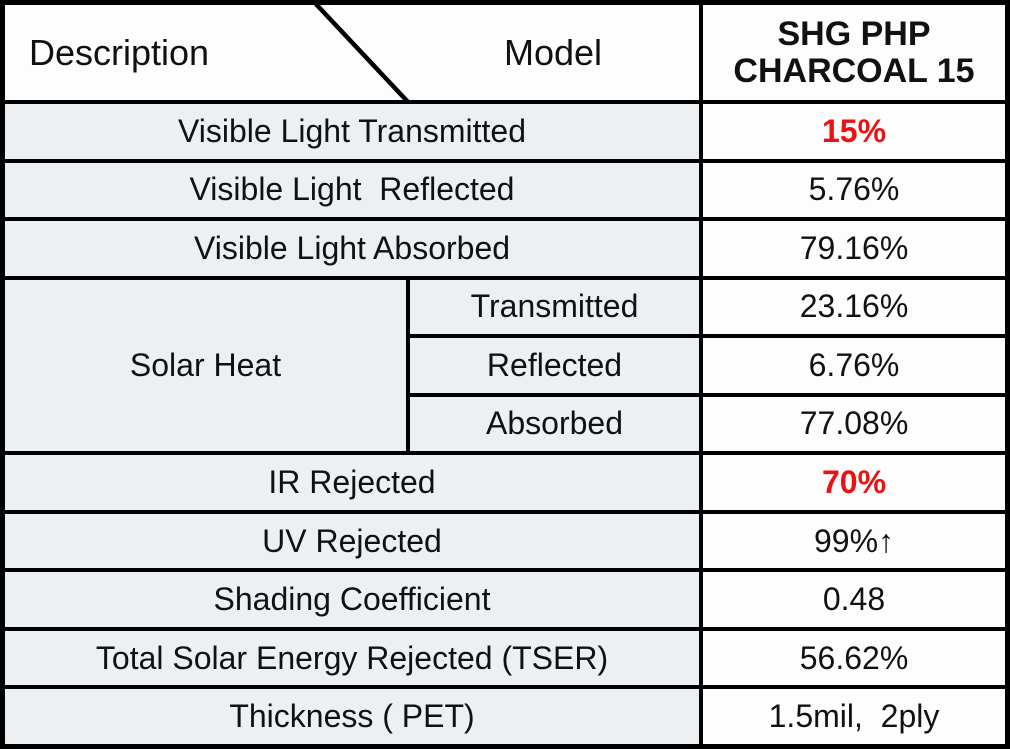 This screenshot has width=1010, height=749. Describe the element at coordinates (352, 190) in the screenshot. I see `row-label-visible-light-reflected: Visible Light Reflected` at that location.